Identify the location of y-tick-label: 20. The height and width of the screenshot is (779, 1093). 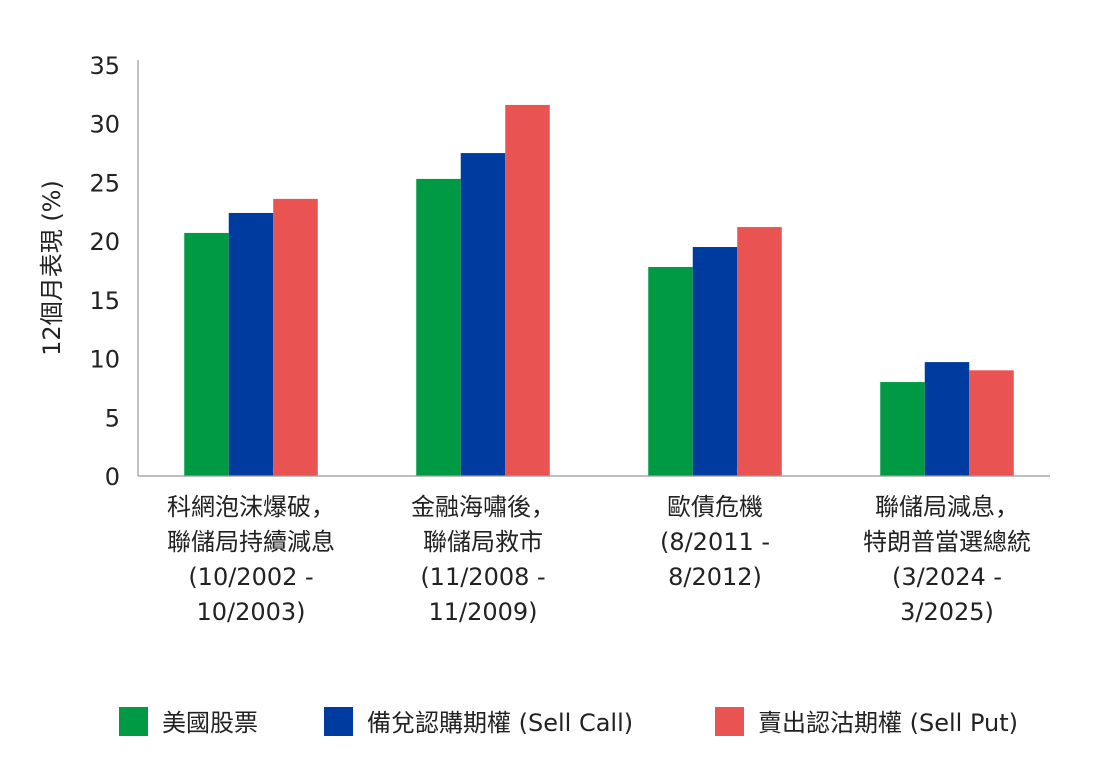
(104, 242).